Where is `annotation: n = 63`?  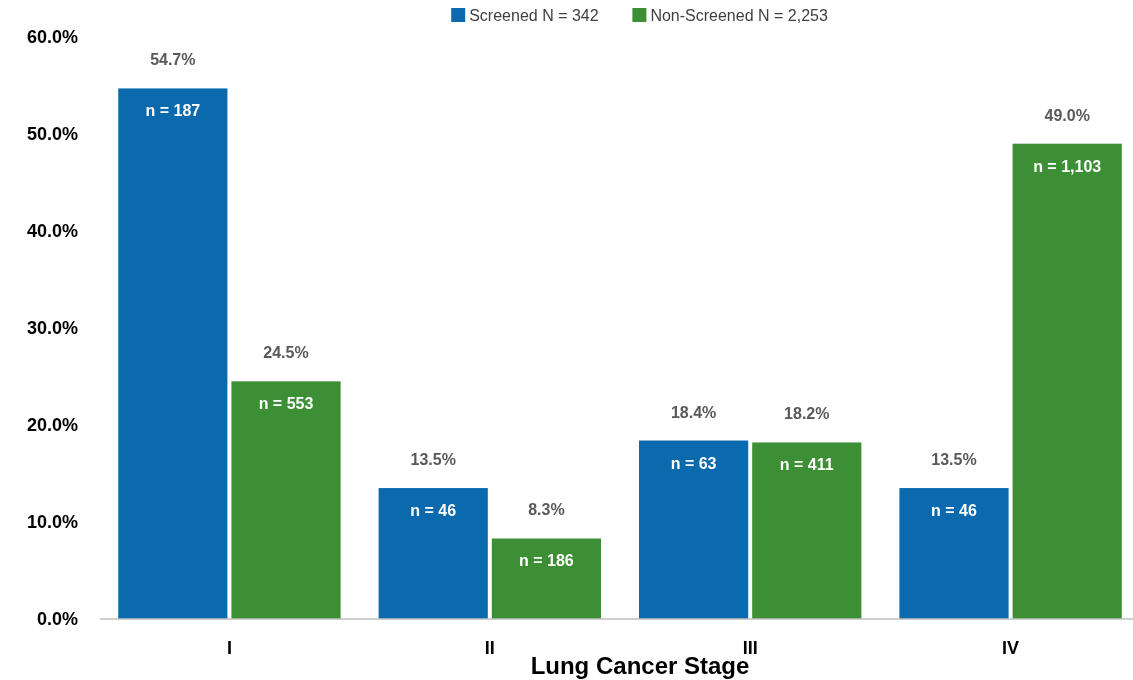
annotation: n = 63 is located at coordinates (693, 463).